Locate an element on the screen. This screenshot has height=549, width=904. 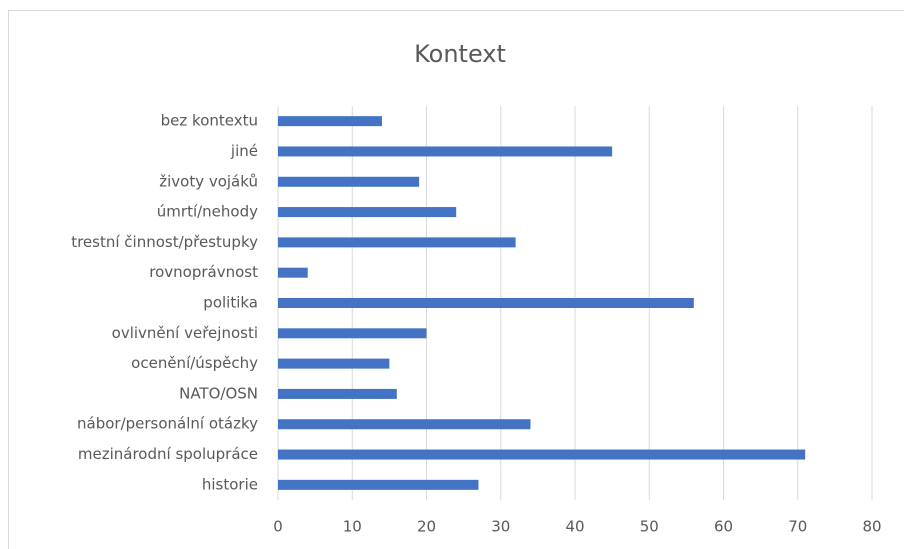
y-tick-label: historie is located at coordinates (230, 484).